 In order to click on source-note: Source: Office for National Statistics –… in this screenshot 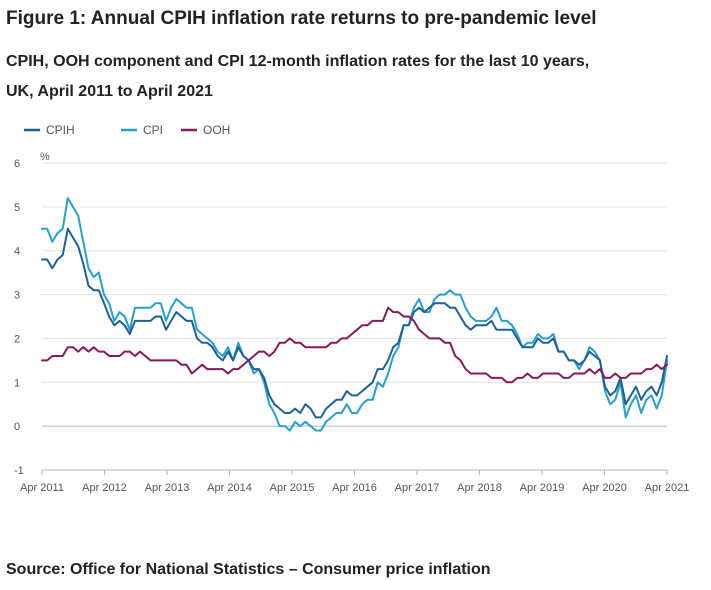, I will do `click(248, 569)`.